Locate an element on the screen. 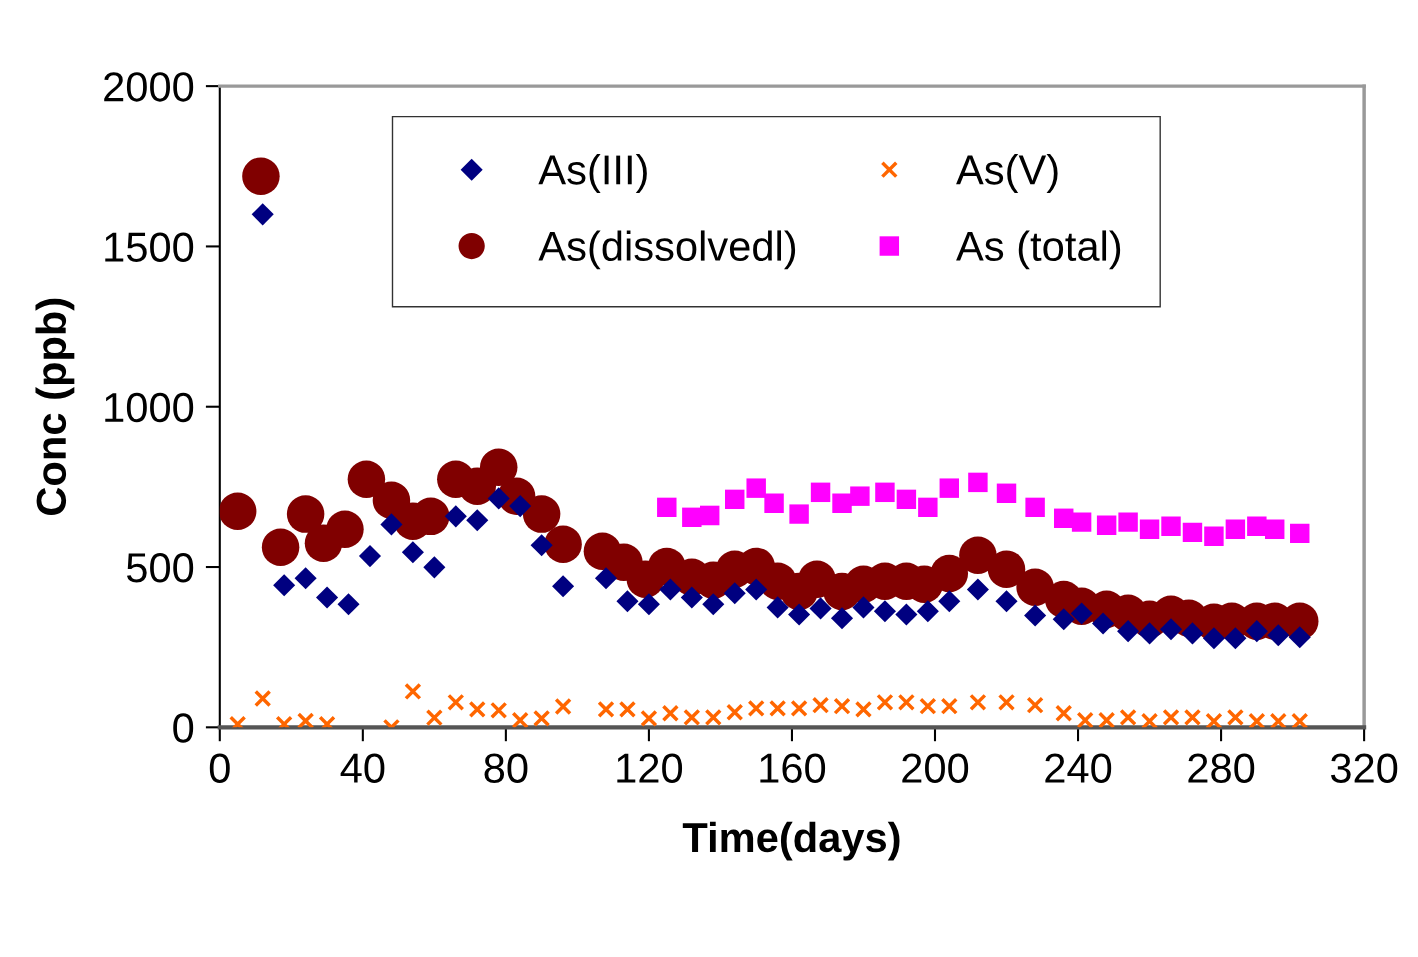  x-tick-label: 280 is located at coordinates (1221, 768).